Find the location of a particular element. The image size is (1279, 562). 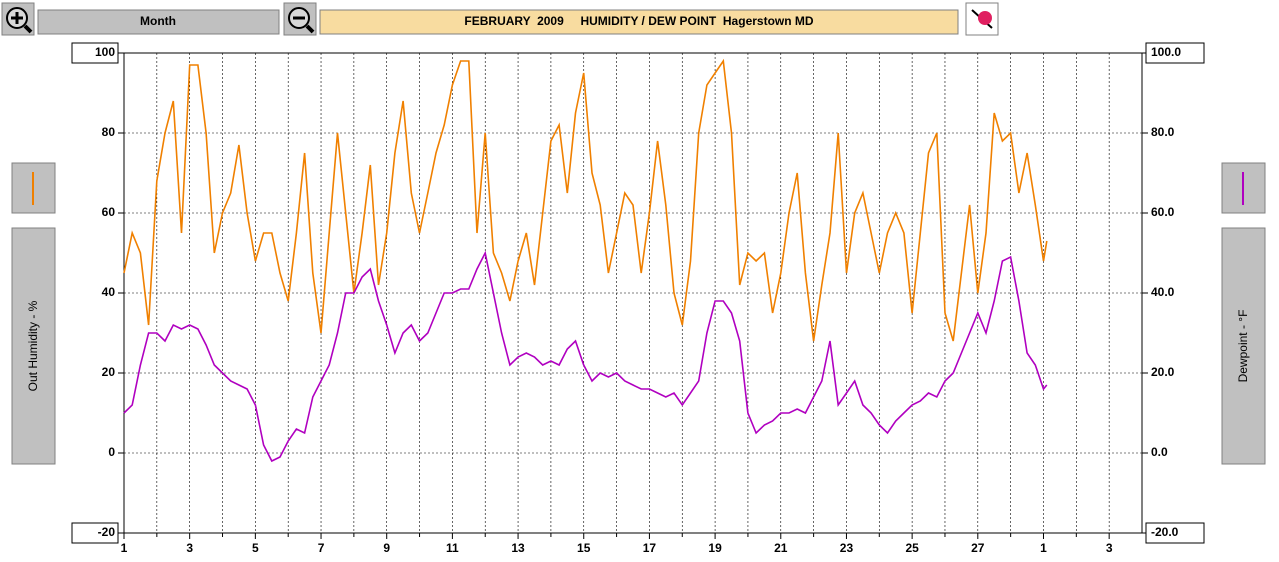

x-tick-label: 21 is located at coordinates (781, 548).